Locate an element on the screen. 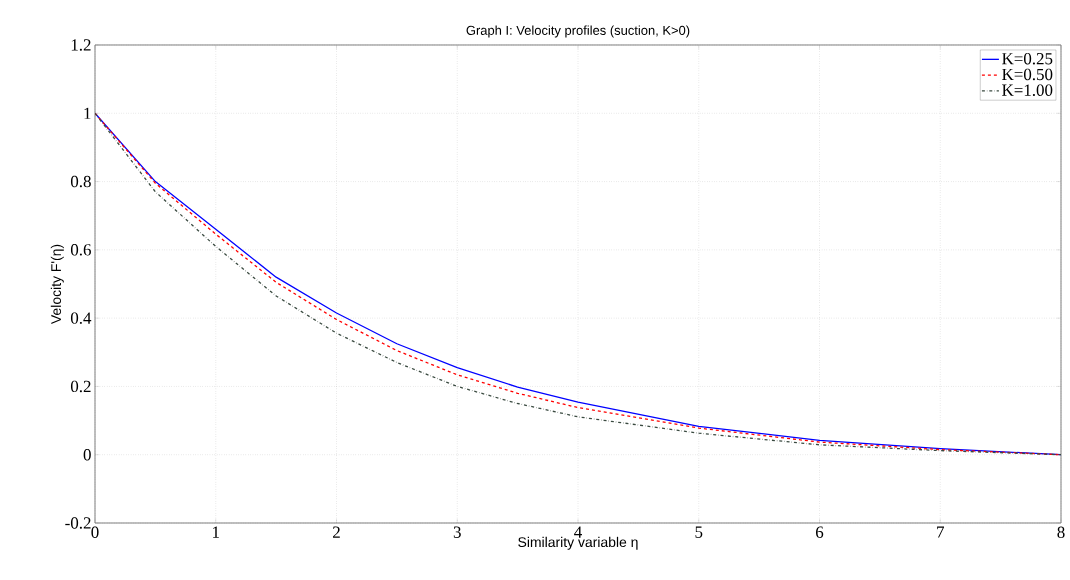 This screenshot has height=580, width=1070. y-tick-label: 0.8 is located at coordinates (80, 181).